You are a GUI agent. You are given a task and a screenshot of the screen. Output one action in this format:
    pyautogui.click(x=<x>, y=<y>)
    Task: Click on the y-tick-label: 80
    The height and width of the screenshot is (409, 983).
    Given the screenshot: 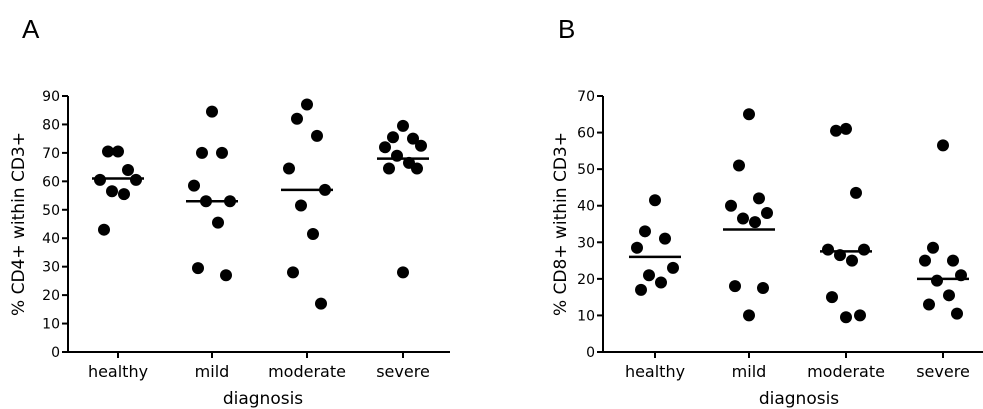 What is the action you would take?
    pyautogui.click(x=51, y=125)
    